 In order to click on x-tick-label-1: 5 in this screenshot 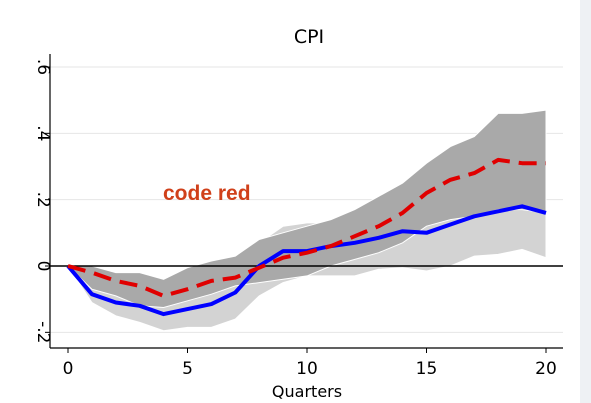, I will do `click(187, 369)`.